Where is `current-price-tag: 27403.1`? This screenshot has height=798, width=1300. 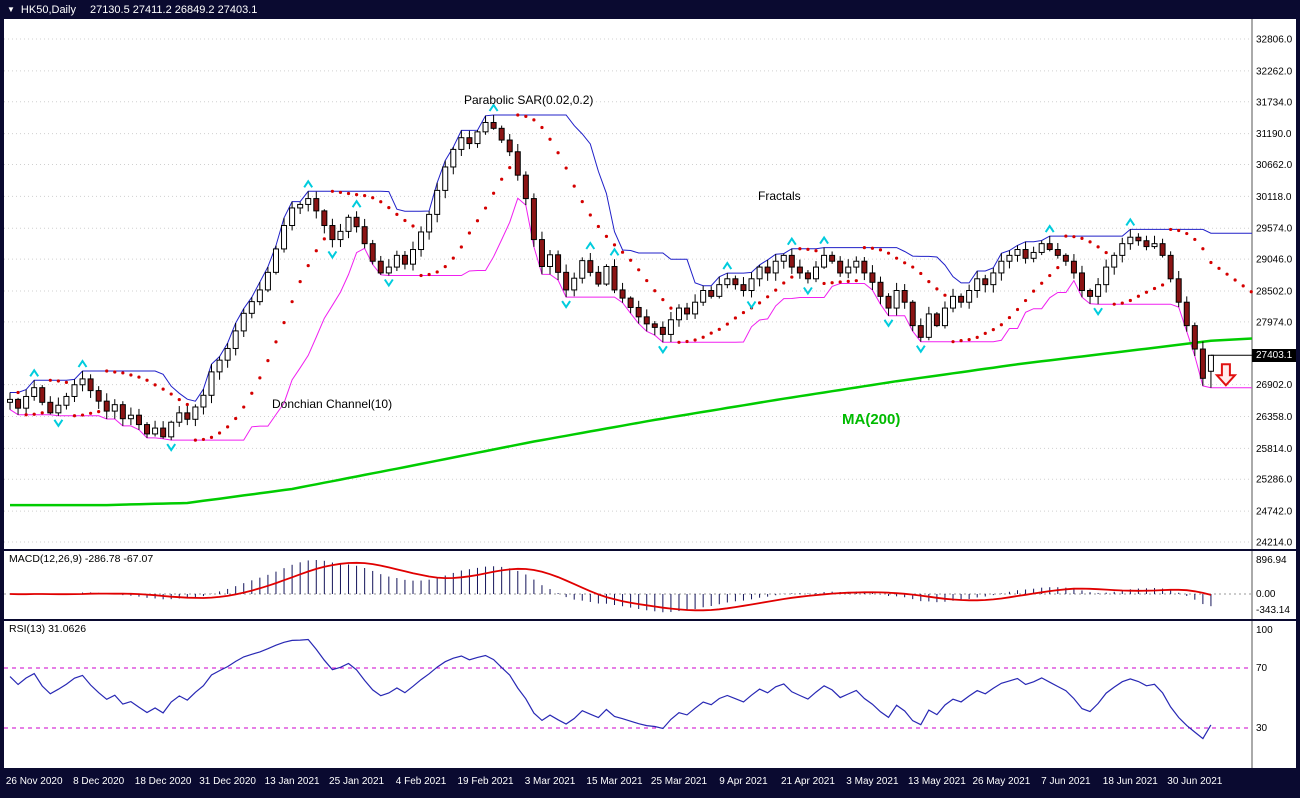
current-price-tag: 27403.1 is located at coordinates (1274, 355).